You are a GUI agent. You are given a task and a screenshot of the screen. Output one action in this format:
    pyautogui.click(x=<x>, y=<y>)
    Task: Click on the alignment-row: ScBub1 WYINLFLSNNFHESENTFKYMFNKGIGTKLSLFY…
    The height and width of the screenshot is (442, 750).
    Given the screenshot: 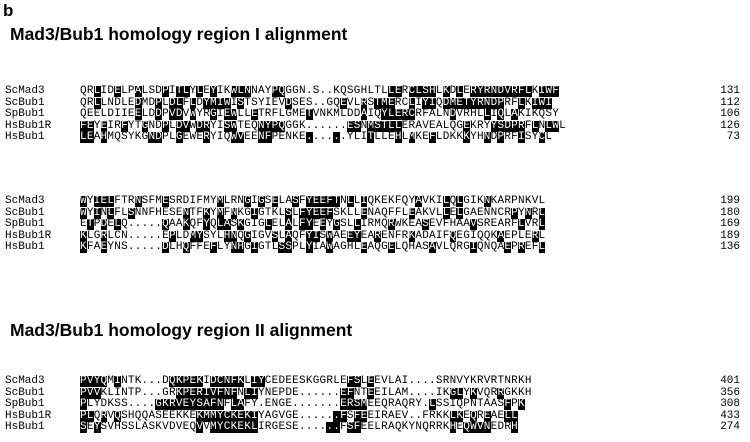 What is the action you would take?
    pyautogui.click(x=375, y=212)
    